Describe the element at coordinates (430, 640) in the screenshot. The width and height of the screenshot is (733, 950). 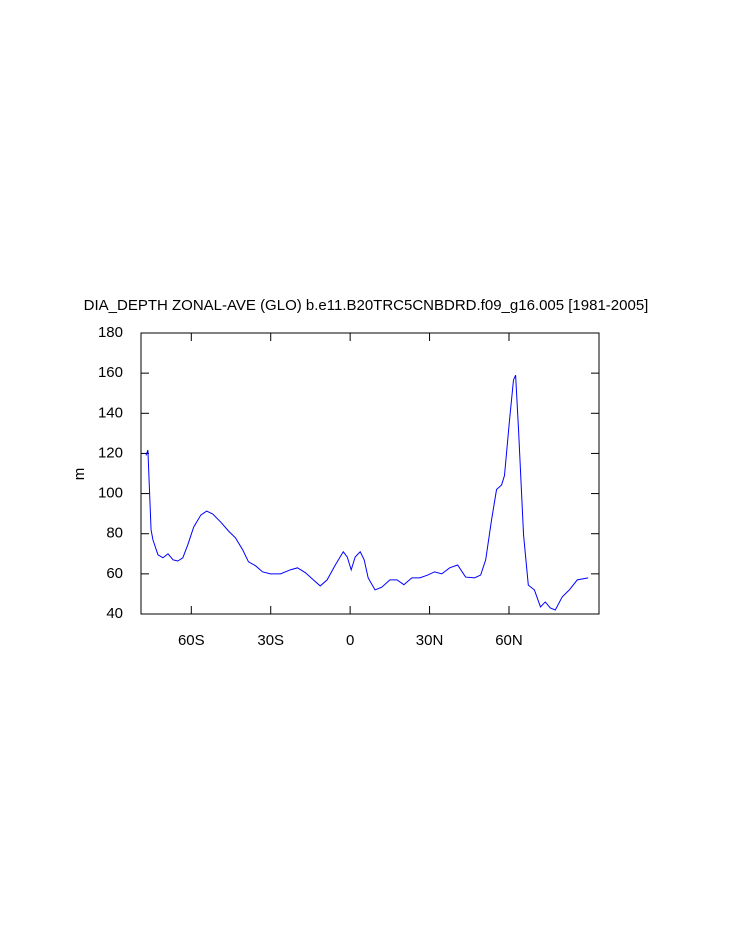
I see `x-tick-label: 30N` at that location.